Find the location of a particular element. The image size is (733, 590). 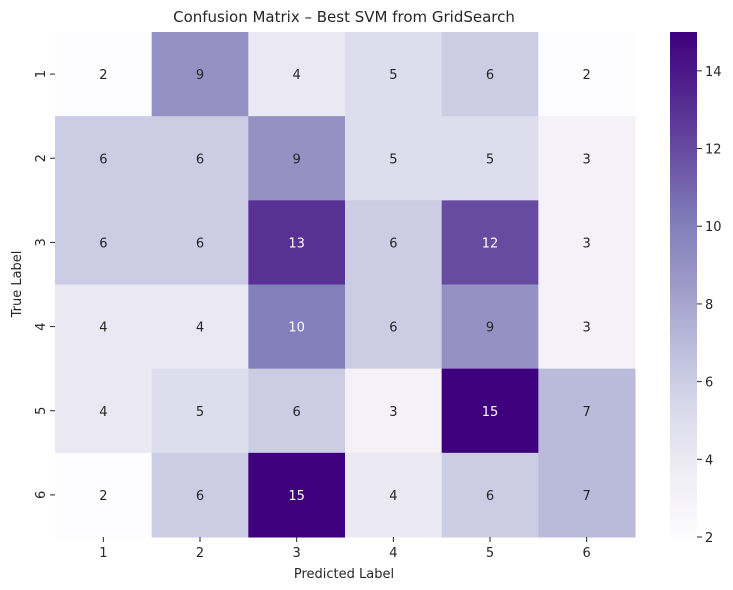

x-tick-label: 5 is located at coordinates (490, 553).